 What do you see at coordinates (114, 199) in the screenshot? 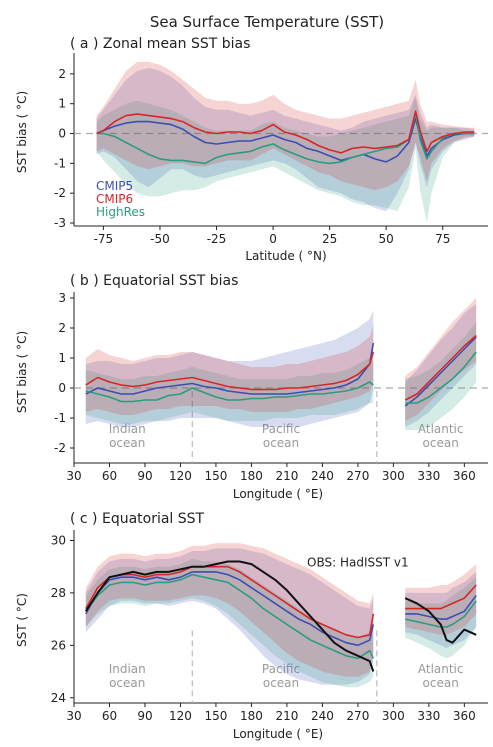
I see `legend-entry-cmip6: CMIP6` at bounding box center [114, 199].